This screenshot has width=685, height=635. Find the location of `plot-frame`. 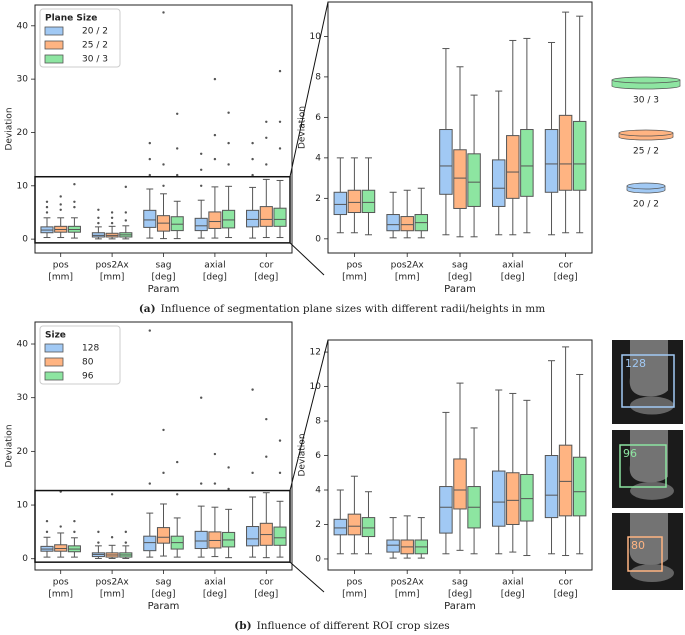

plot-frame is located at coordinates (163, 446).